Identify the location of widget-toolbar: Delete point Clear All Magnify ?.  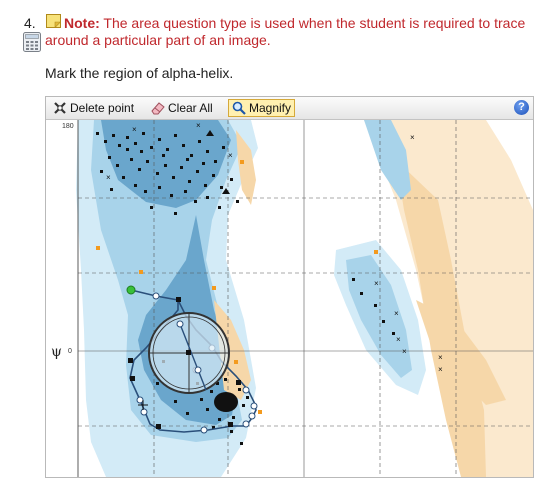
(289, 108).